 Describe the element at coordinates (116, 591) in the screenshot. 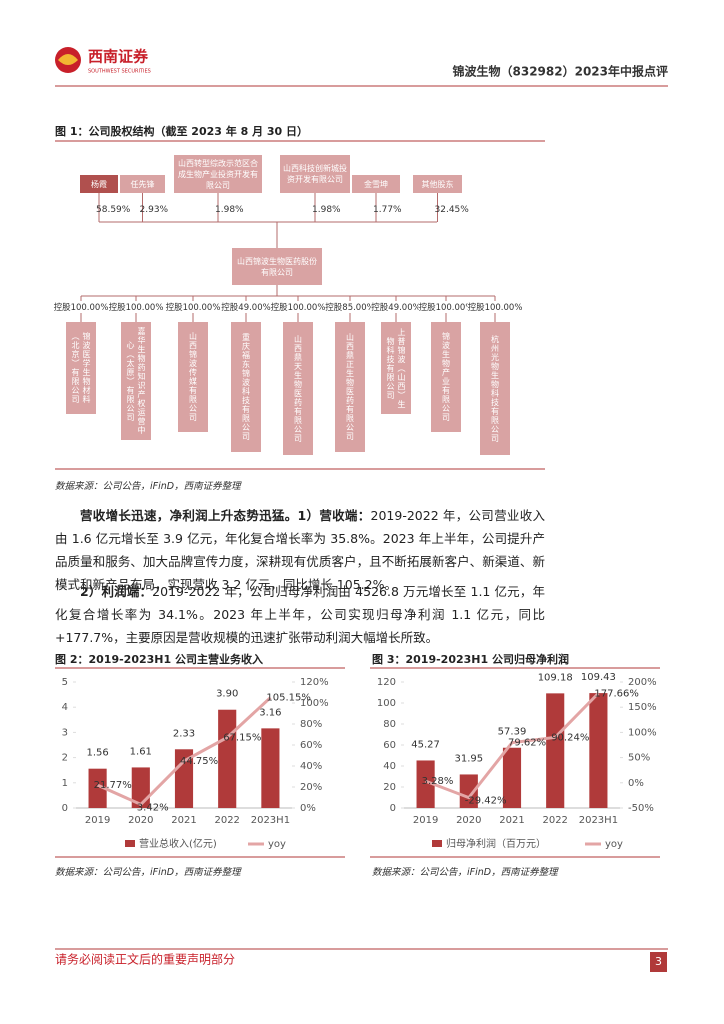

I see `paragraph-lead: 2）利润端：` at that location.